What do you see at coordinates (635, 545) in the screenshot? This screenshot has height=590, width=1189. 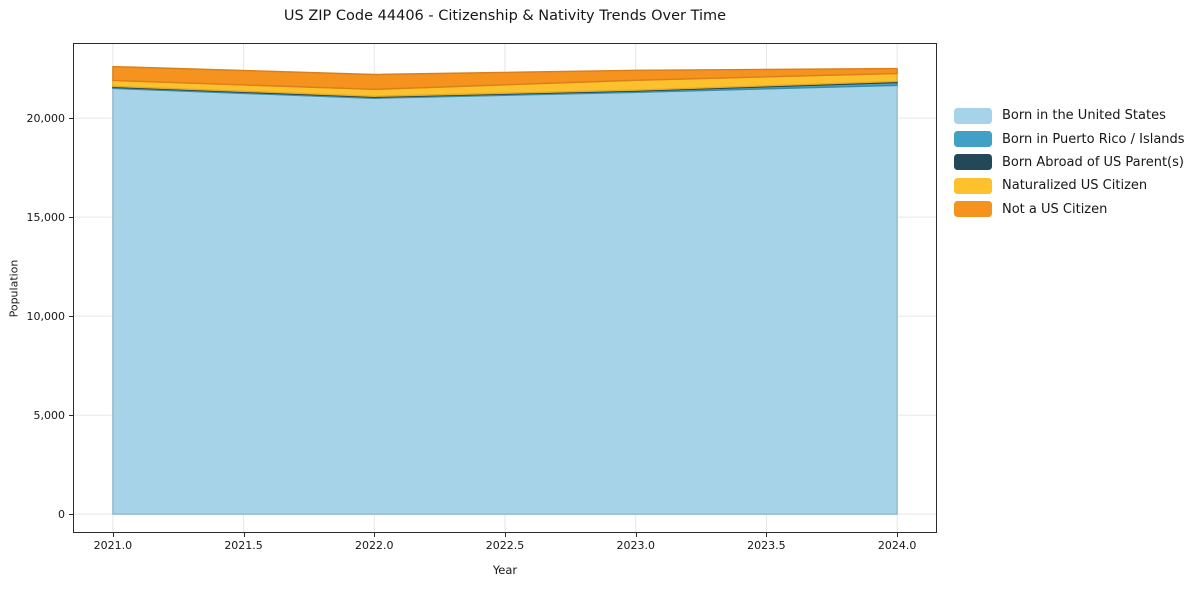 I see `x-tick-label: 2023.0` at bounding box center [635, 545].